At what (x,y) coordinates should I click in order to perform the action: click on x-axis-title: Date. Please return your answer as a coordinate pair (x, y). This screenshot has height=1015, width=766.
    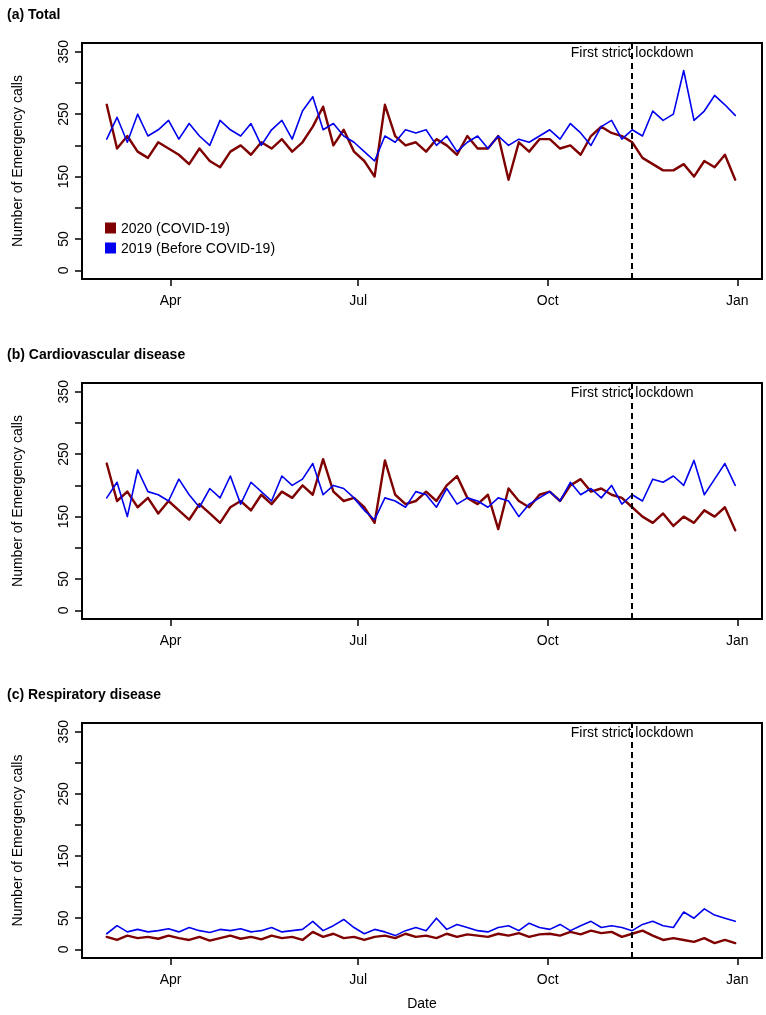
    Looking at the image, I should click on (422, 1003).